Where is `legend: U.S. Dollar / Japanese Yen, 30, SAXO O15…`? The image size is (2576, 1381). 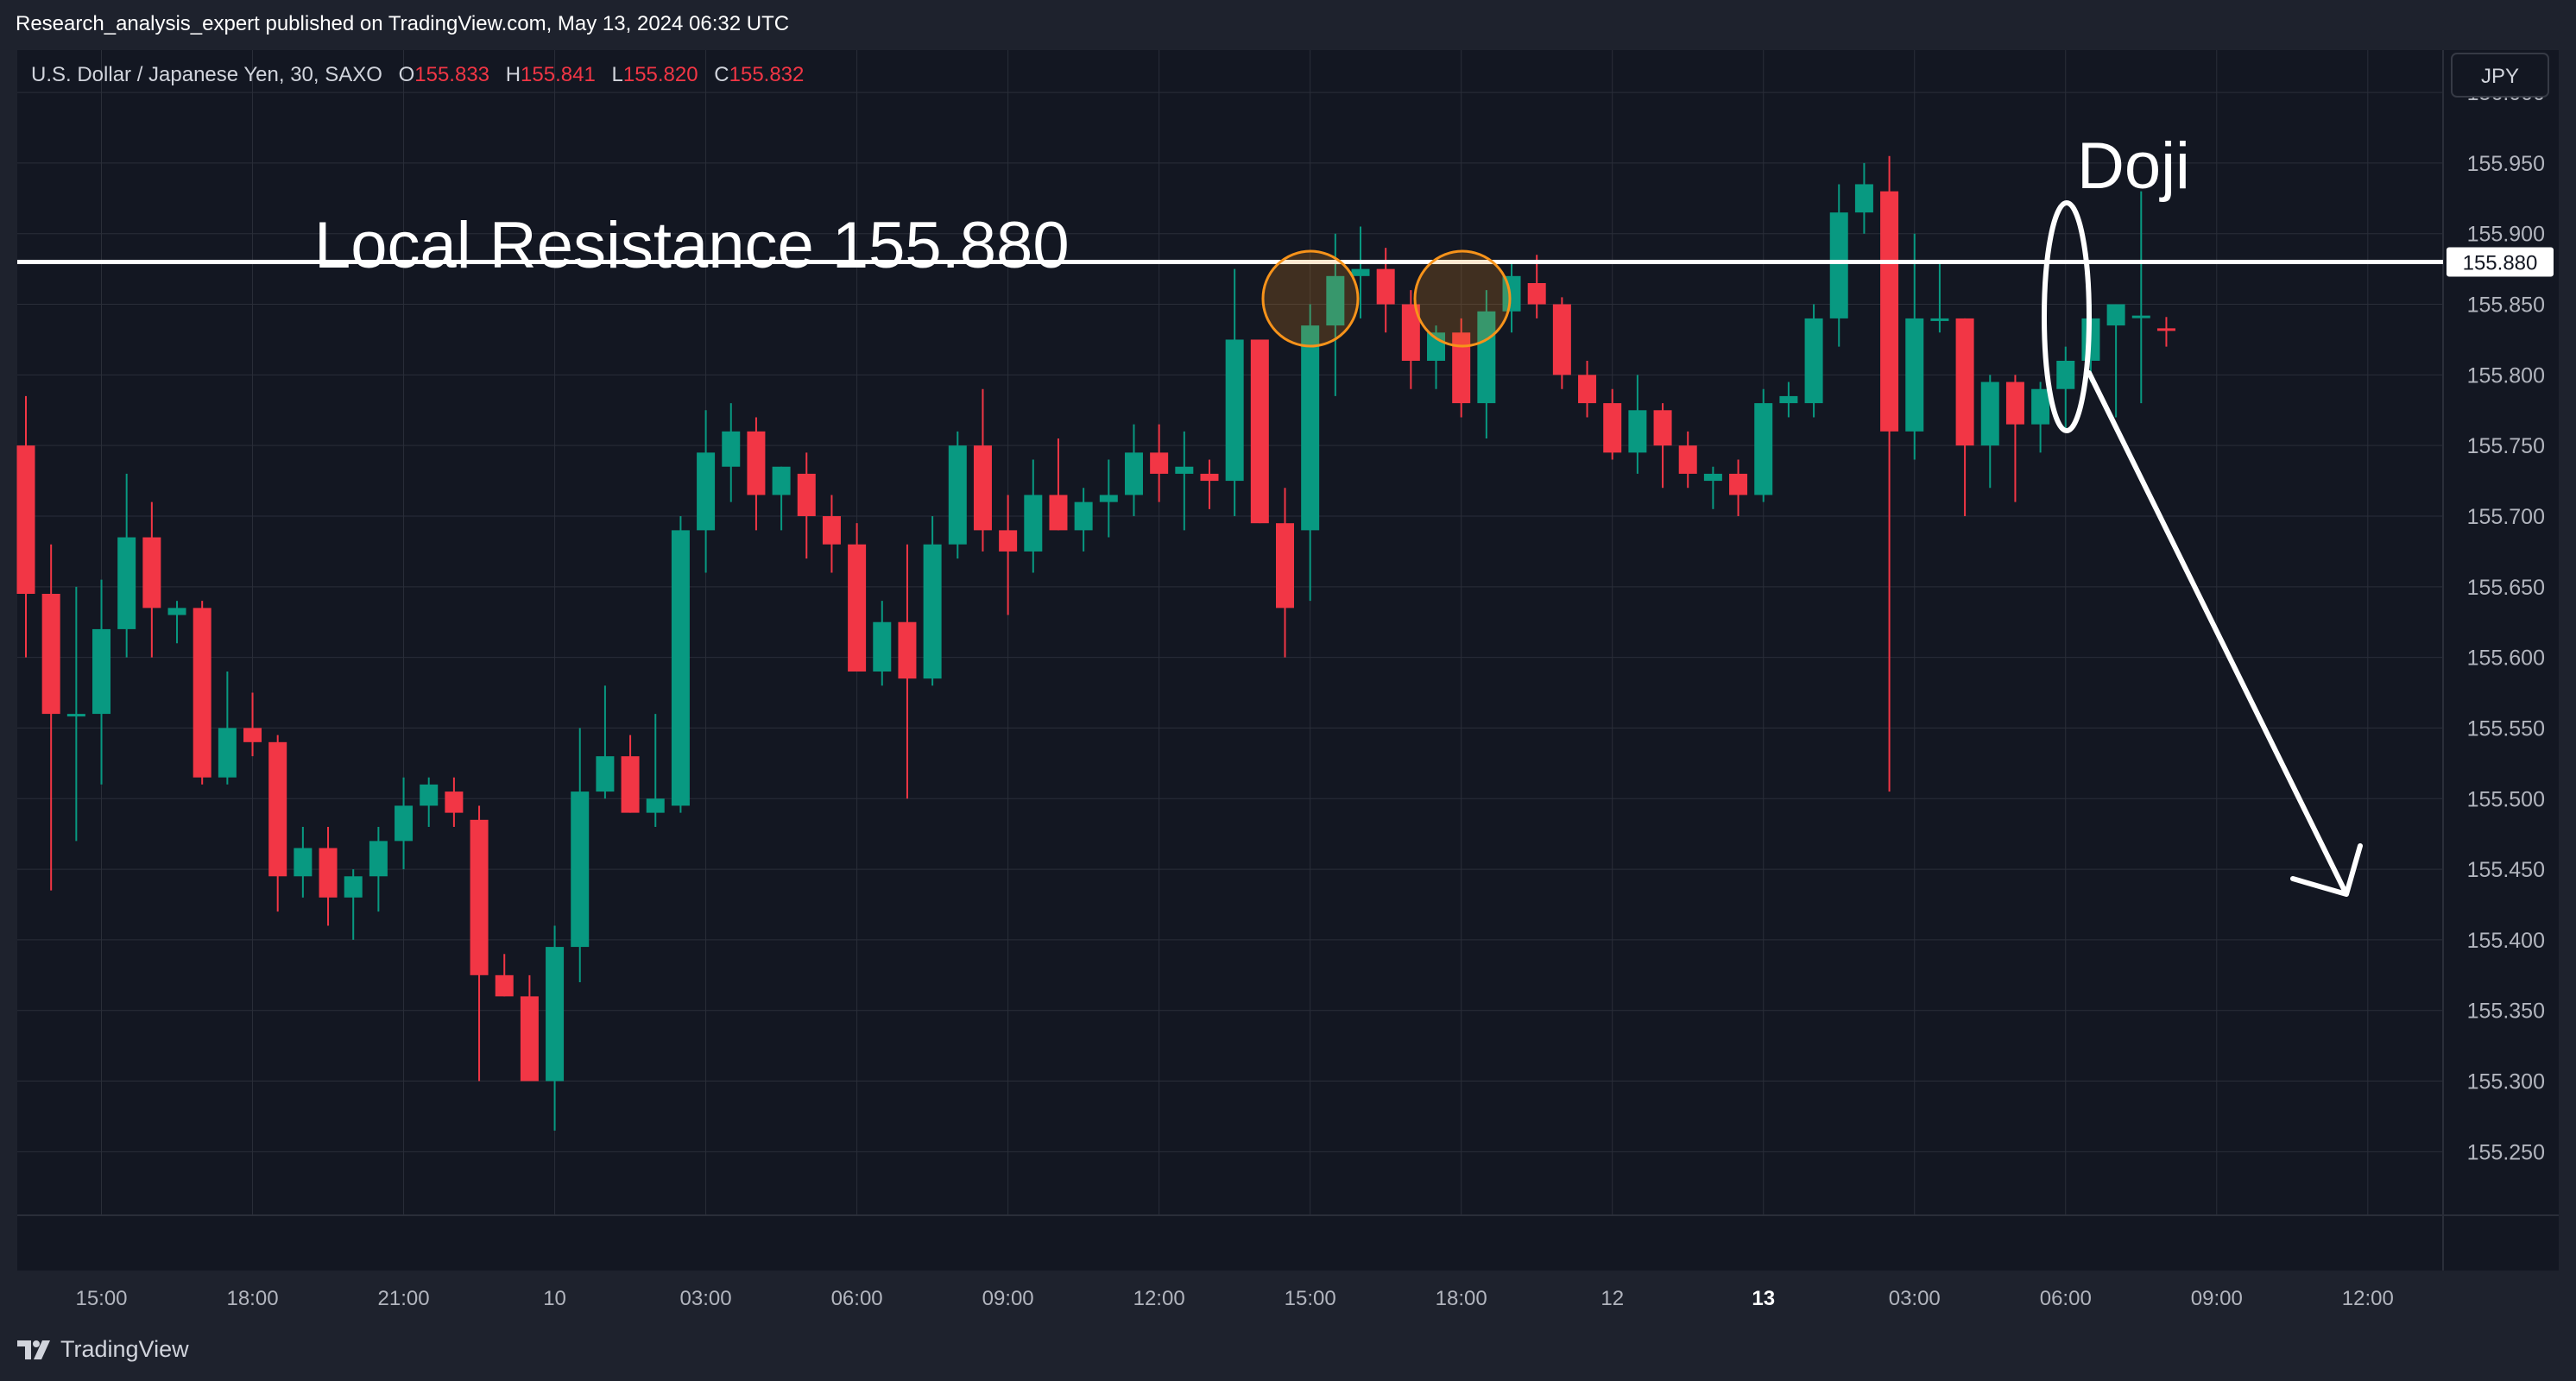 legend: U.S. Dollar / Japanese Yen, 30, SAXO O15… is located at coordinates (417, 74).